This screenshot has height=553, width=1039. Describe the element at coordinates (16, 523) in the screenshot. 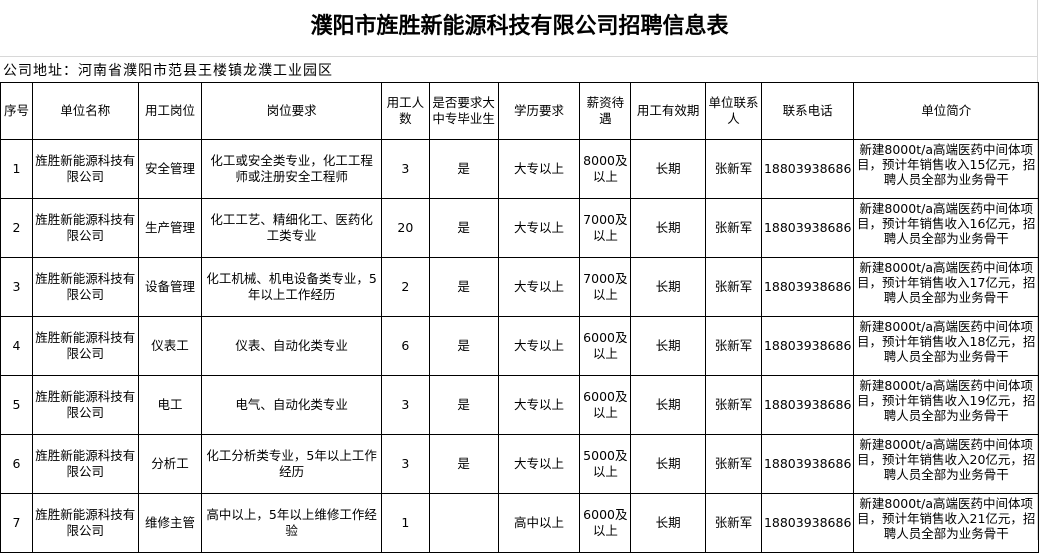

I see `cell-no: 7` at that location.